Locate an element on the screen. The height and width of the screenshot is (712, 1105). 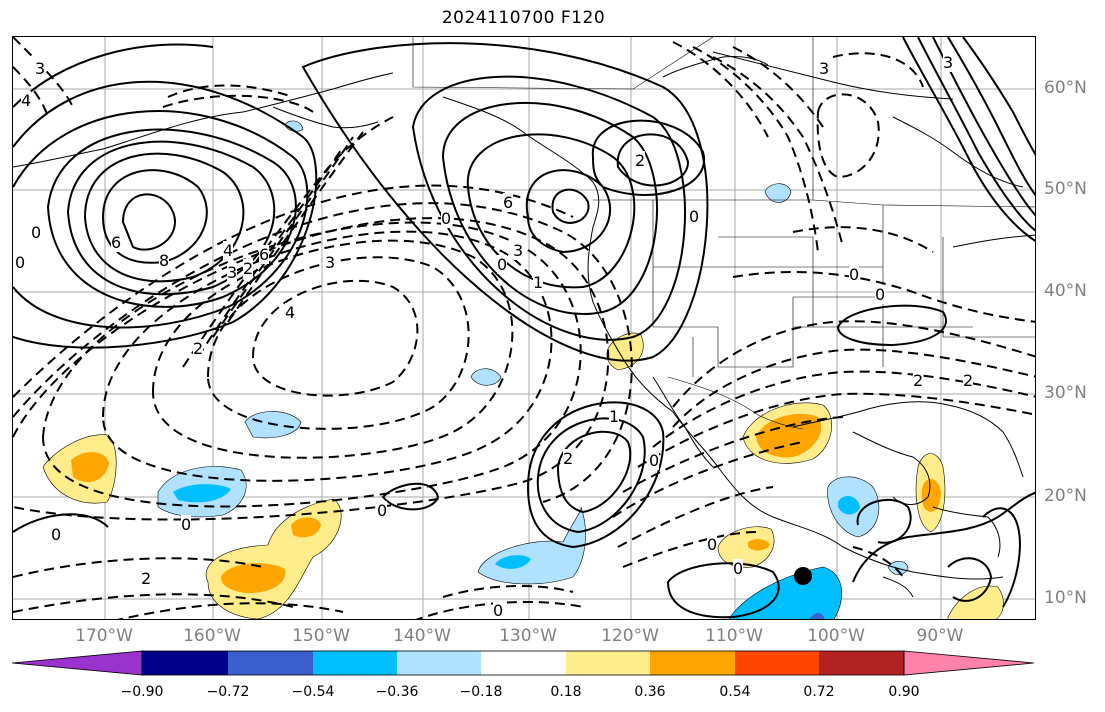
colorbar-tick-label: −0.36 is located at coordinates (397, 692).